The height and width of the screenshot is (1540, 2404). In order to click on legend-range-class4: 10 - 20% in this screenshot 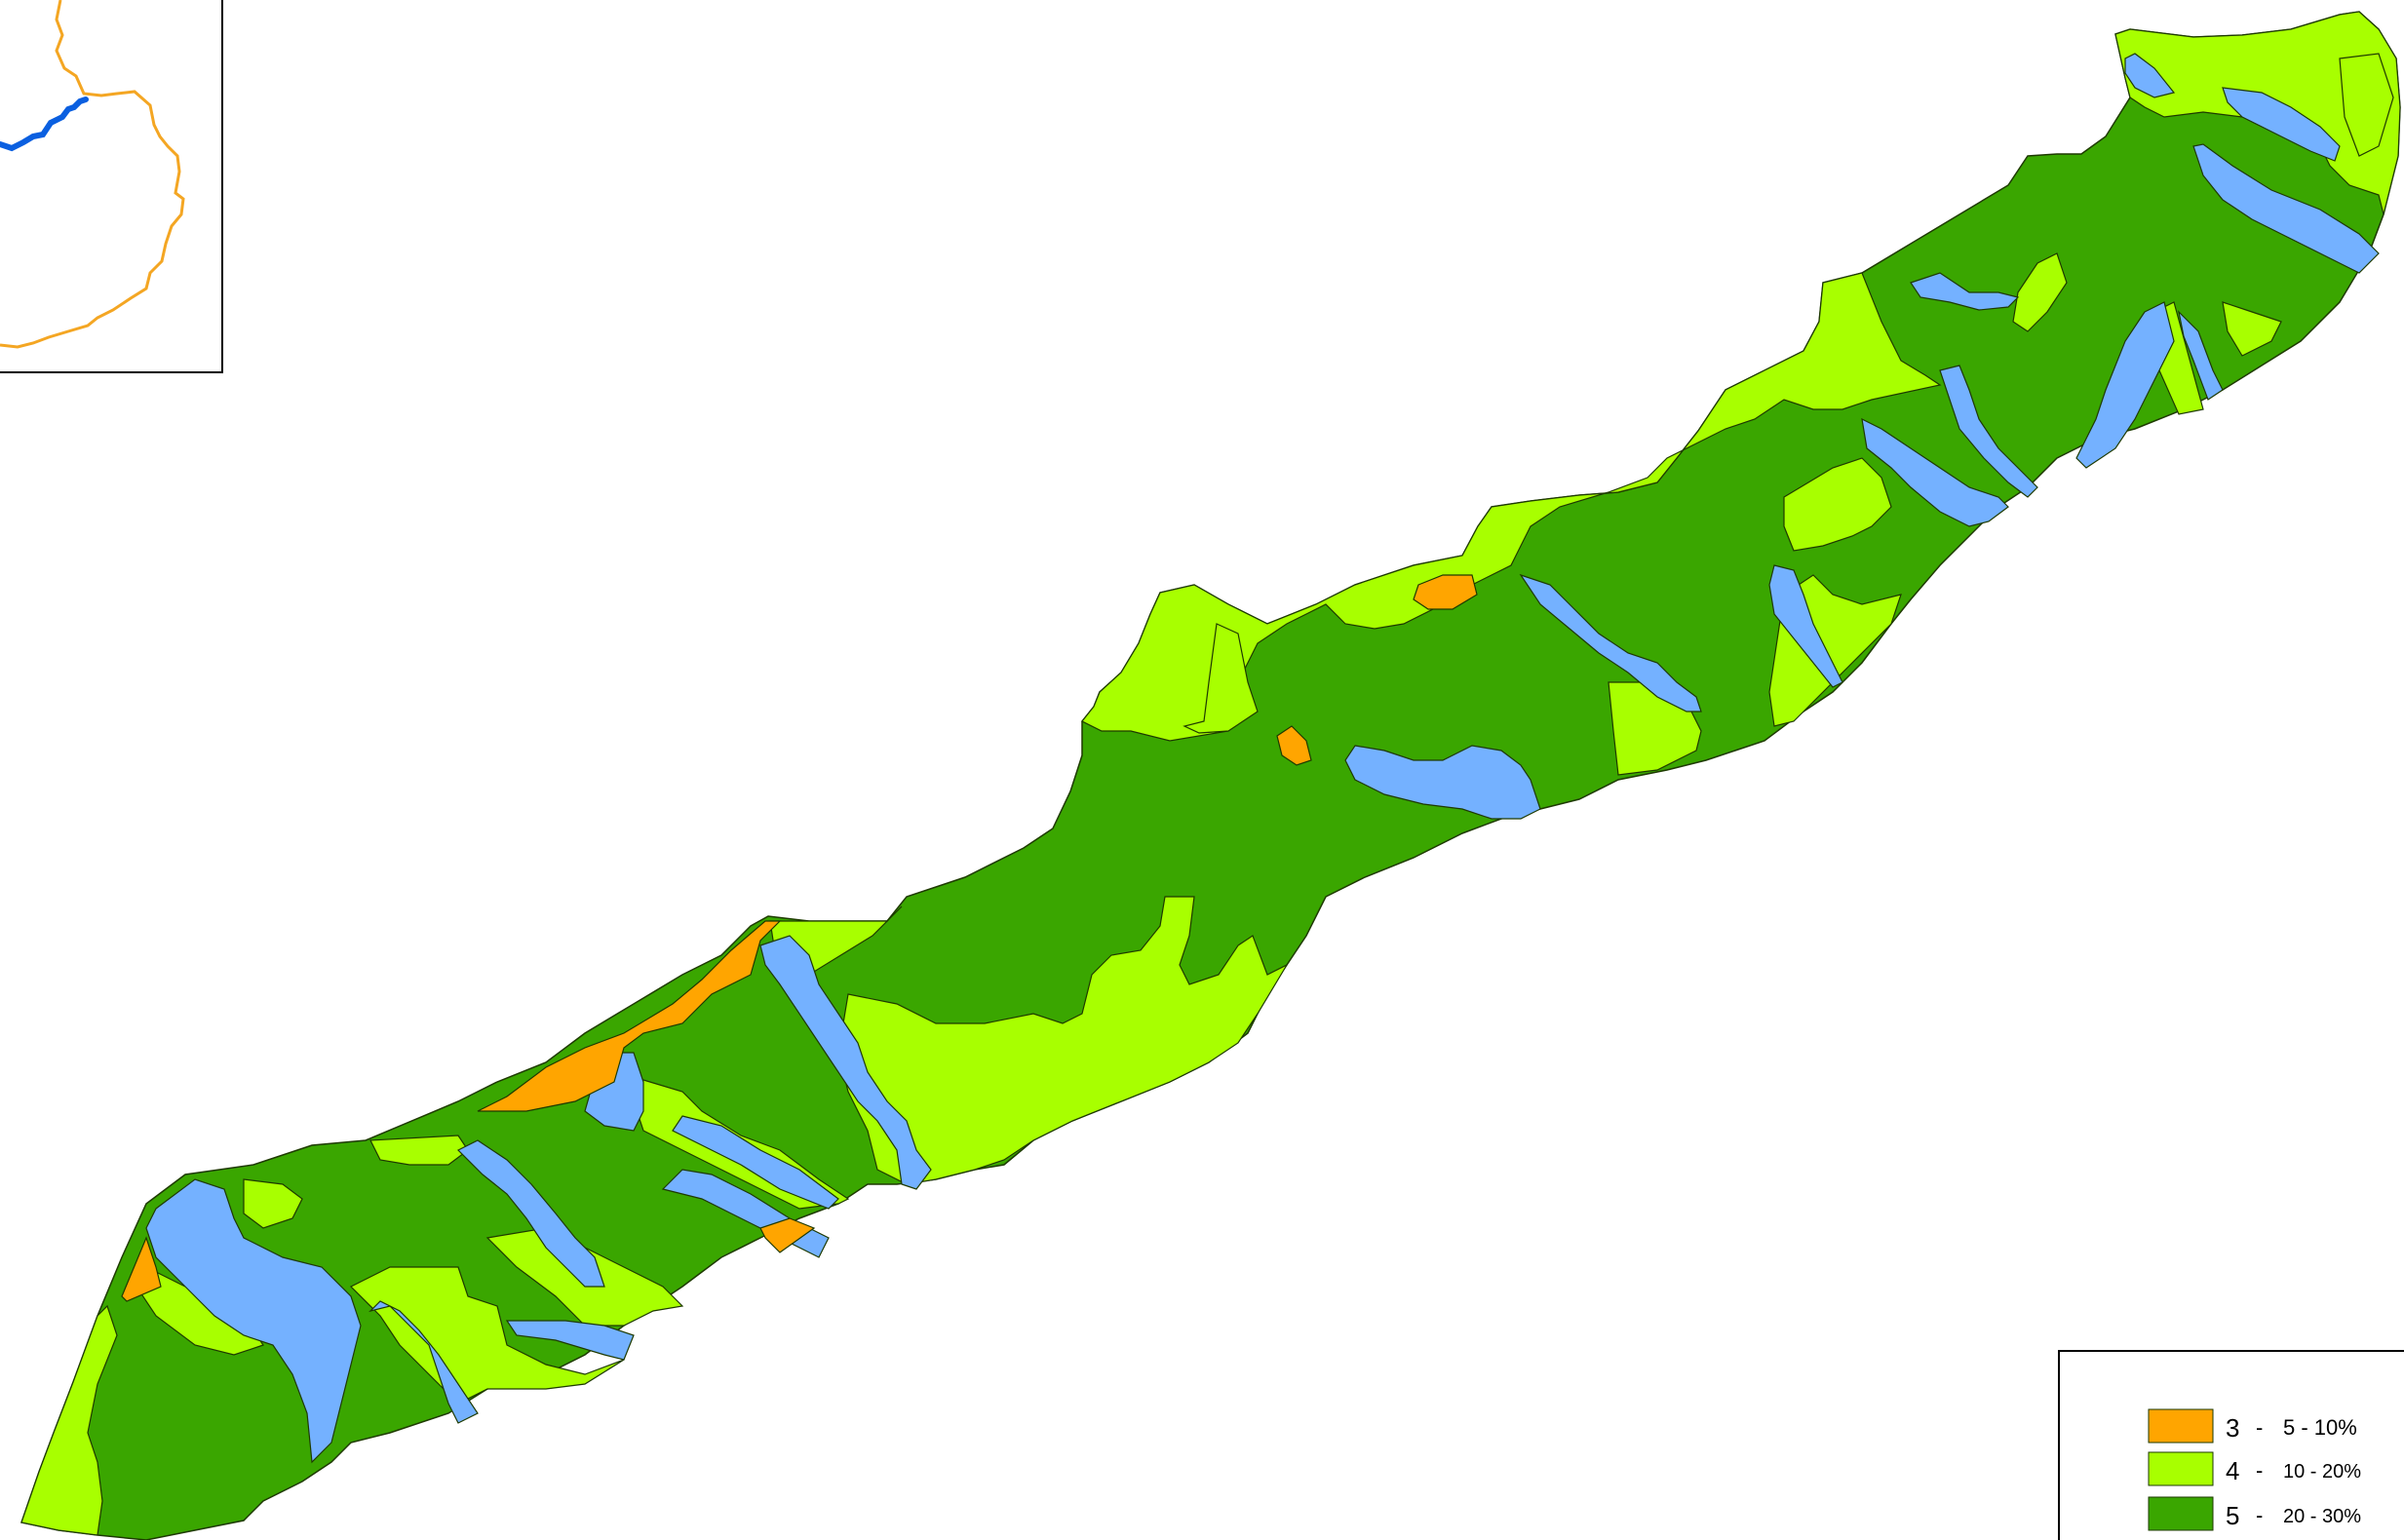, I will do `click(2322, 1471)`.